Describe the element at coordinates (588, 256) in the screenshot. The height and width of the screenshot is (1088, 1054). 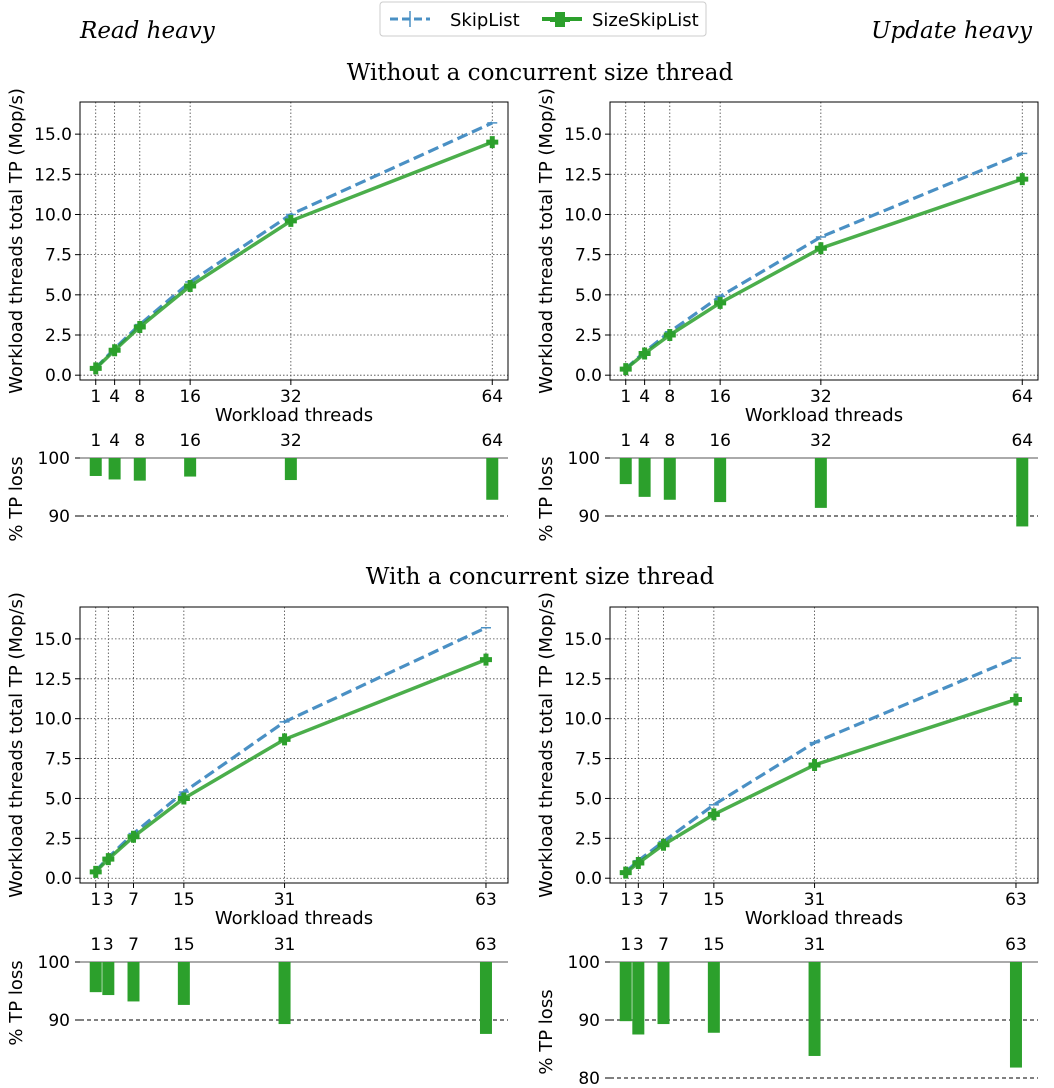
I see `y-tick-label: 7.5` at that location.